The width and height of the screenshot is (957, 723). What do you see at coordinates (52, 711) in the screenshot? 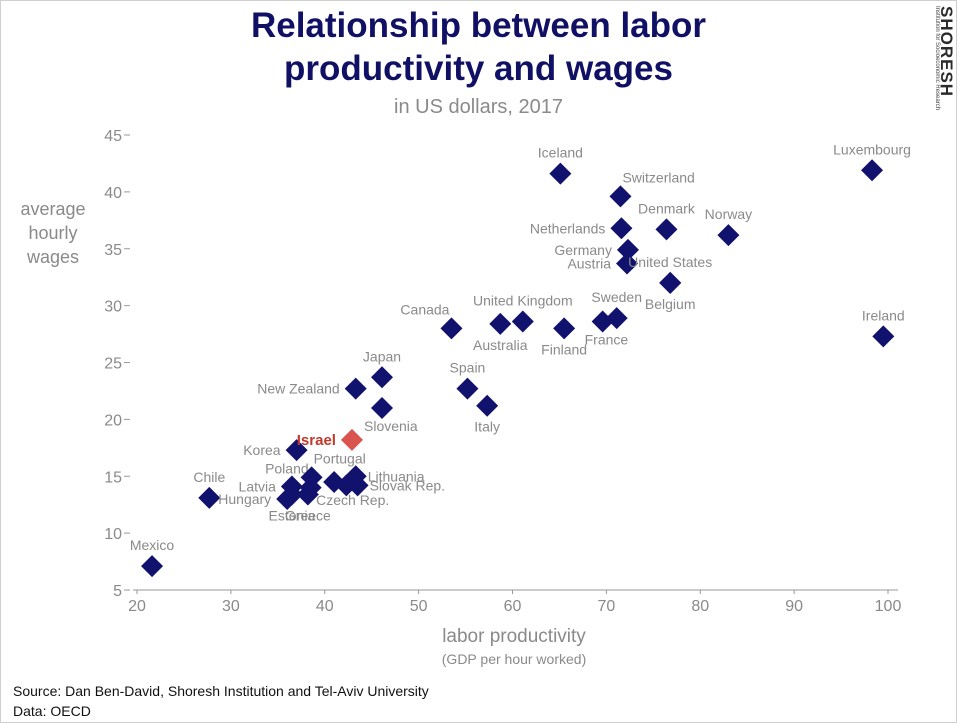
I see `data-note: Data: OECD` at bounding box center [52, 711].